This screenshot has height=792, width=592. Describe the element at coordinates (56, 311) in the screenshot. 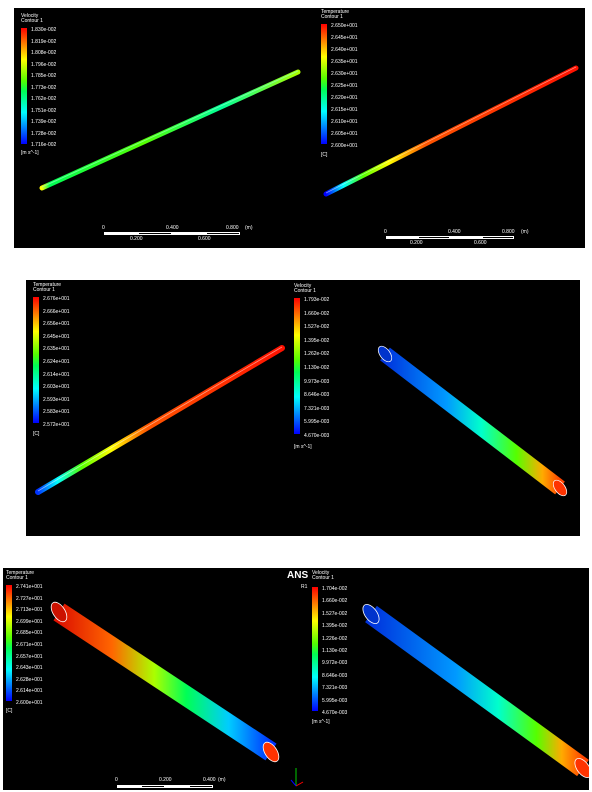

I see `legend-label: 2.666e+001` at that location.